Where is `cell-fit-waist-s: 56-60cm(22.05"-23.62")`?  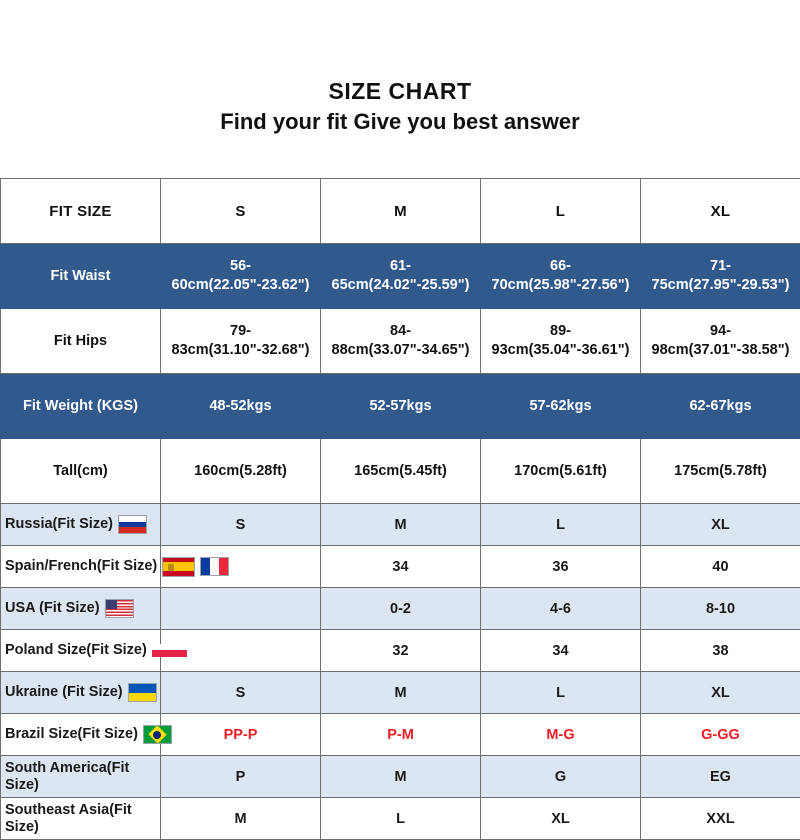
cell-fit-waist-s: 56-60cm(22.05"-23.62") is located at coordinates (241, 276).